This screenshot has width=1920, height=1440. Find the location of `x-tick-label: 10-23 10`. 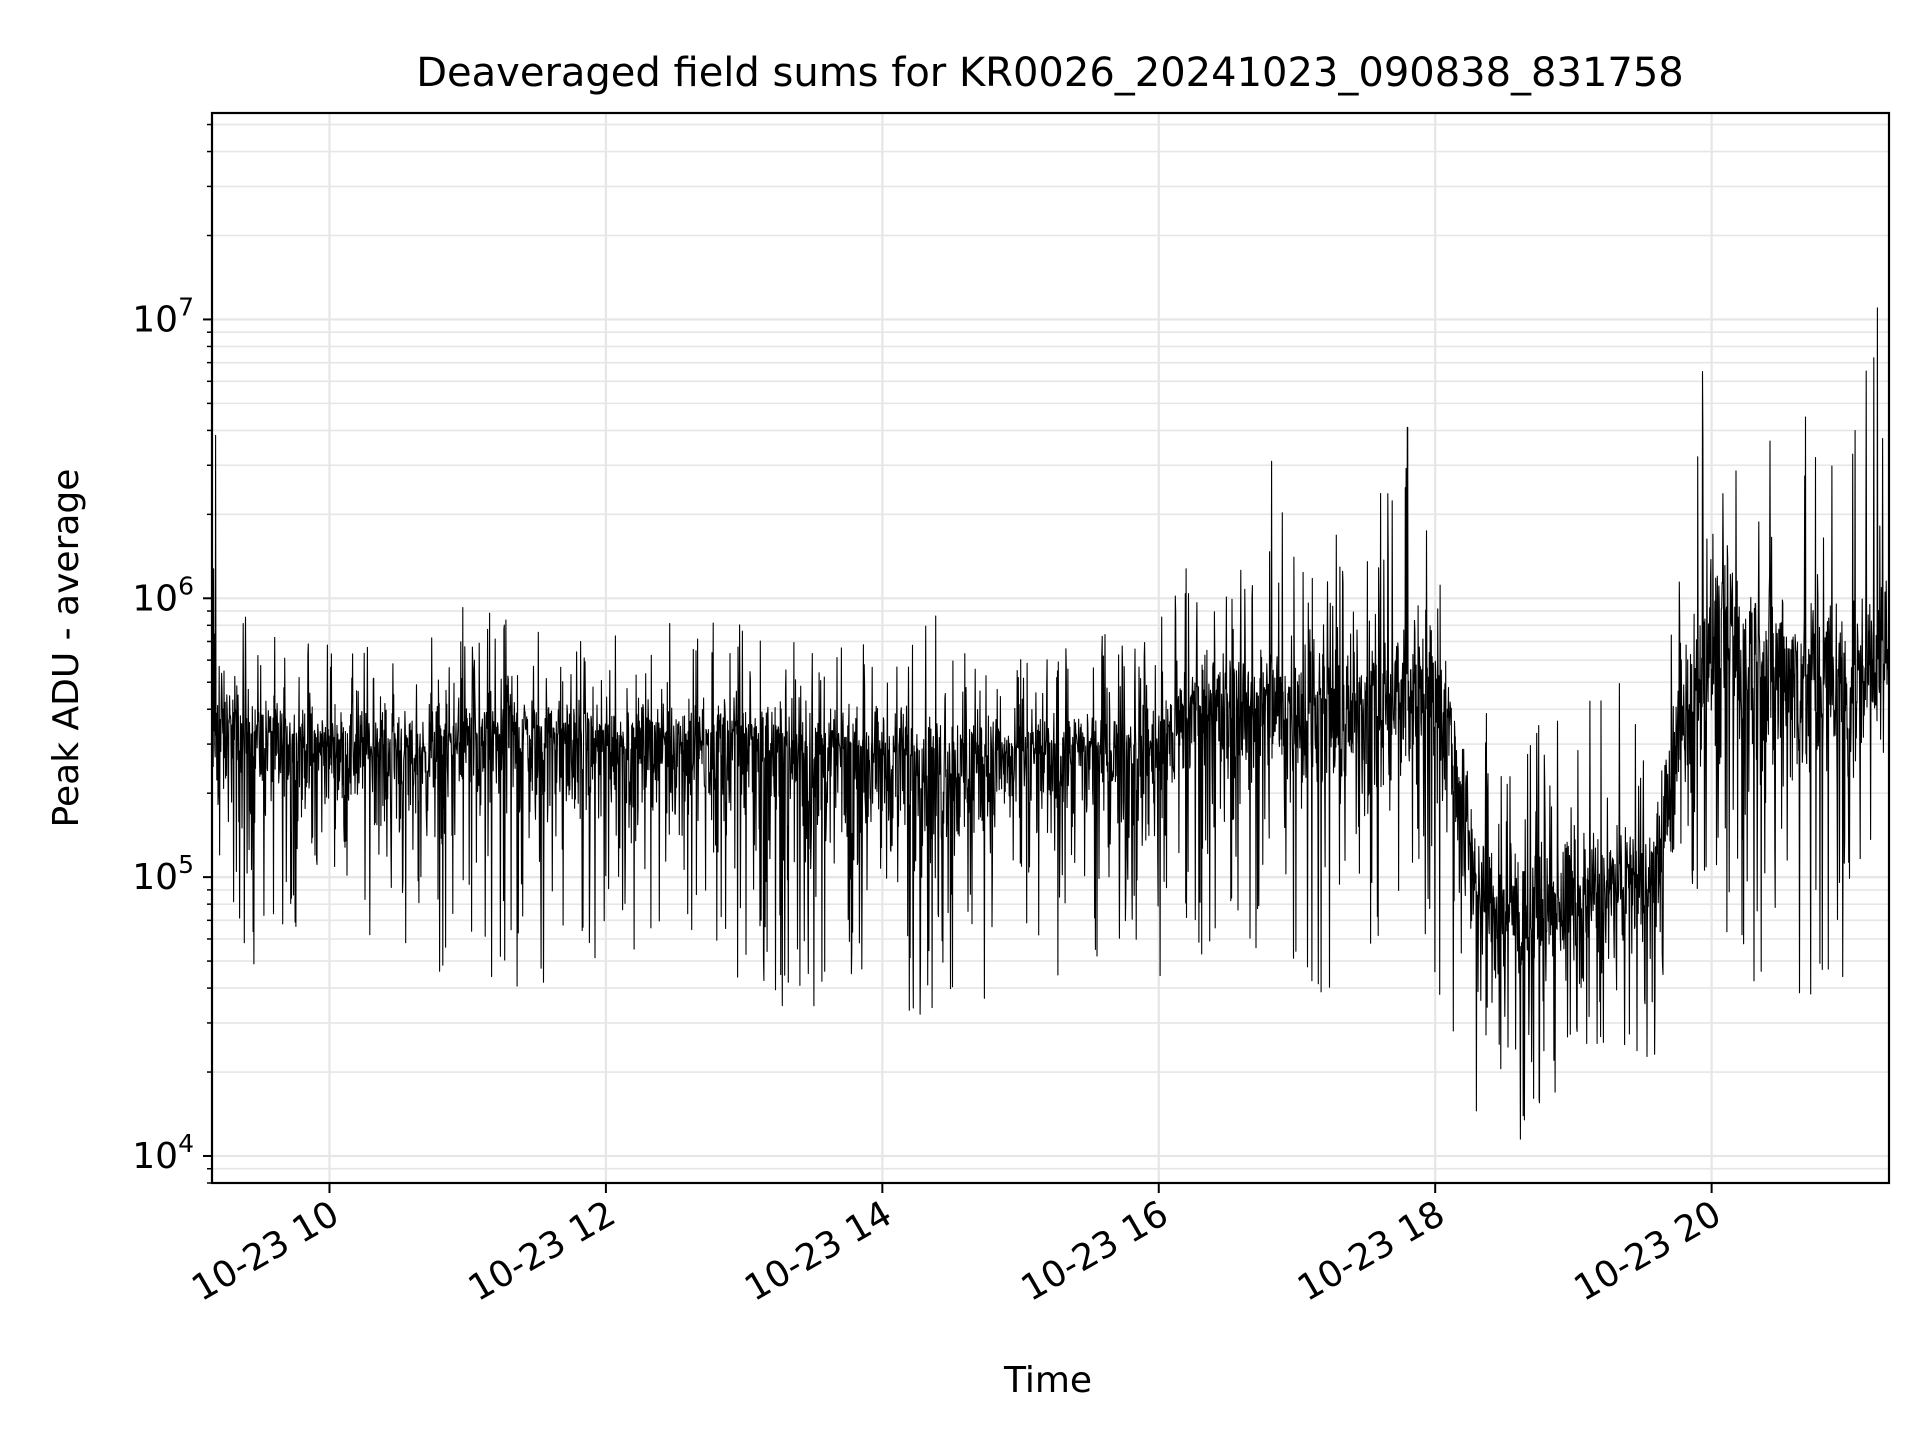

x-tick-label: 10-23 10 is located at coordinates (265, 1251).